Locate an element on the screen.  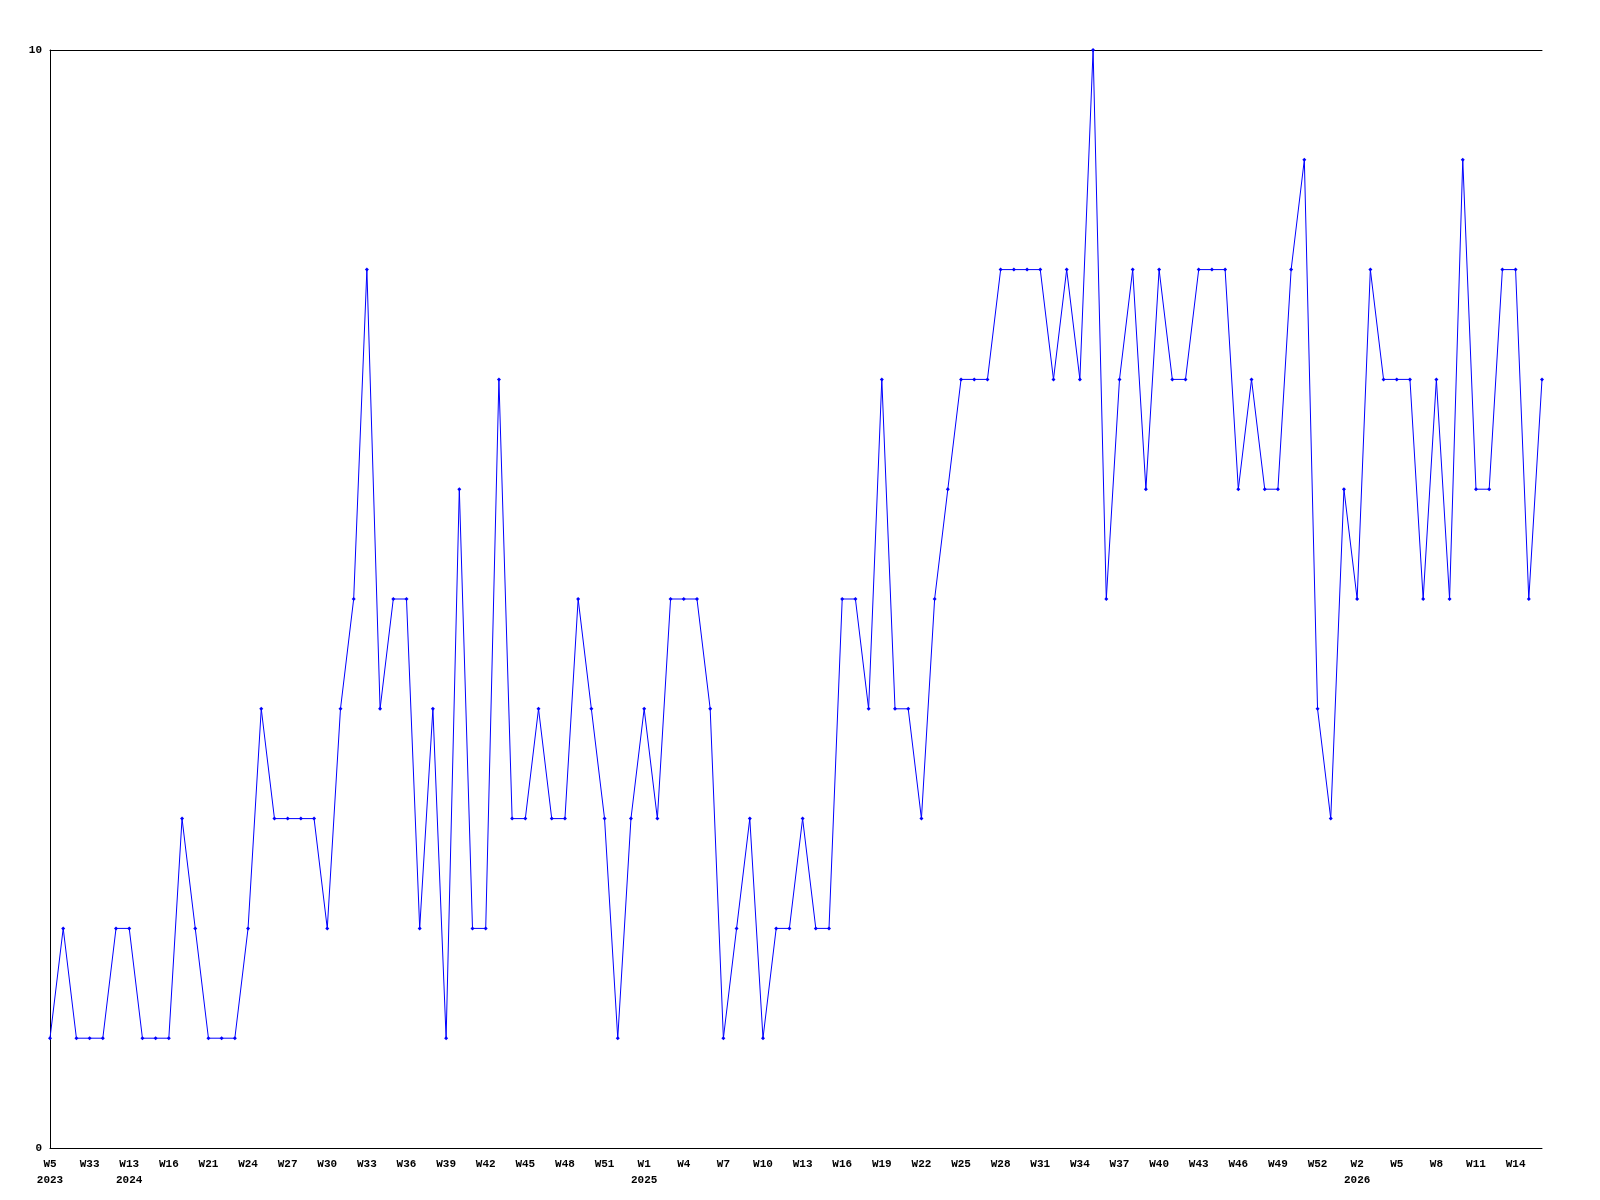
x-tick-label: W7 is located at coordinates (723, 1164).